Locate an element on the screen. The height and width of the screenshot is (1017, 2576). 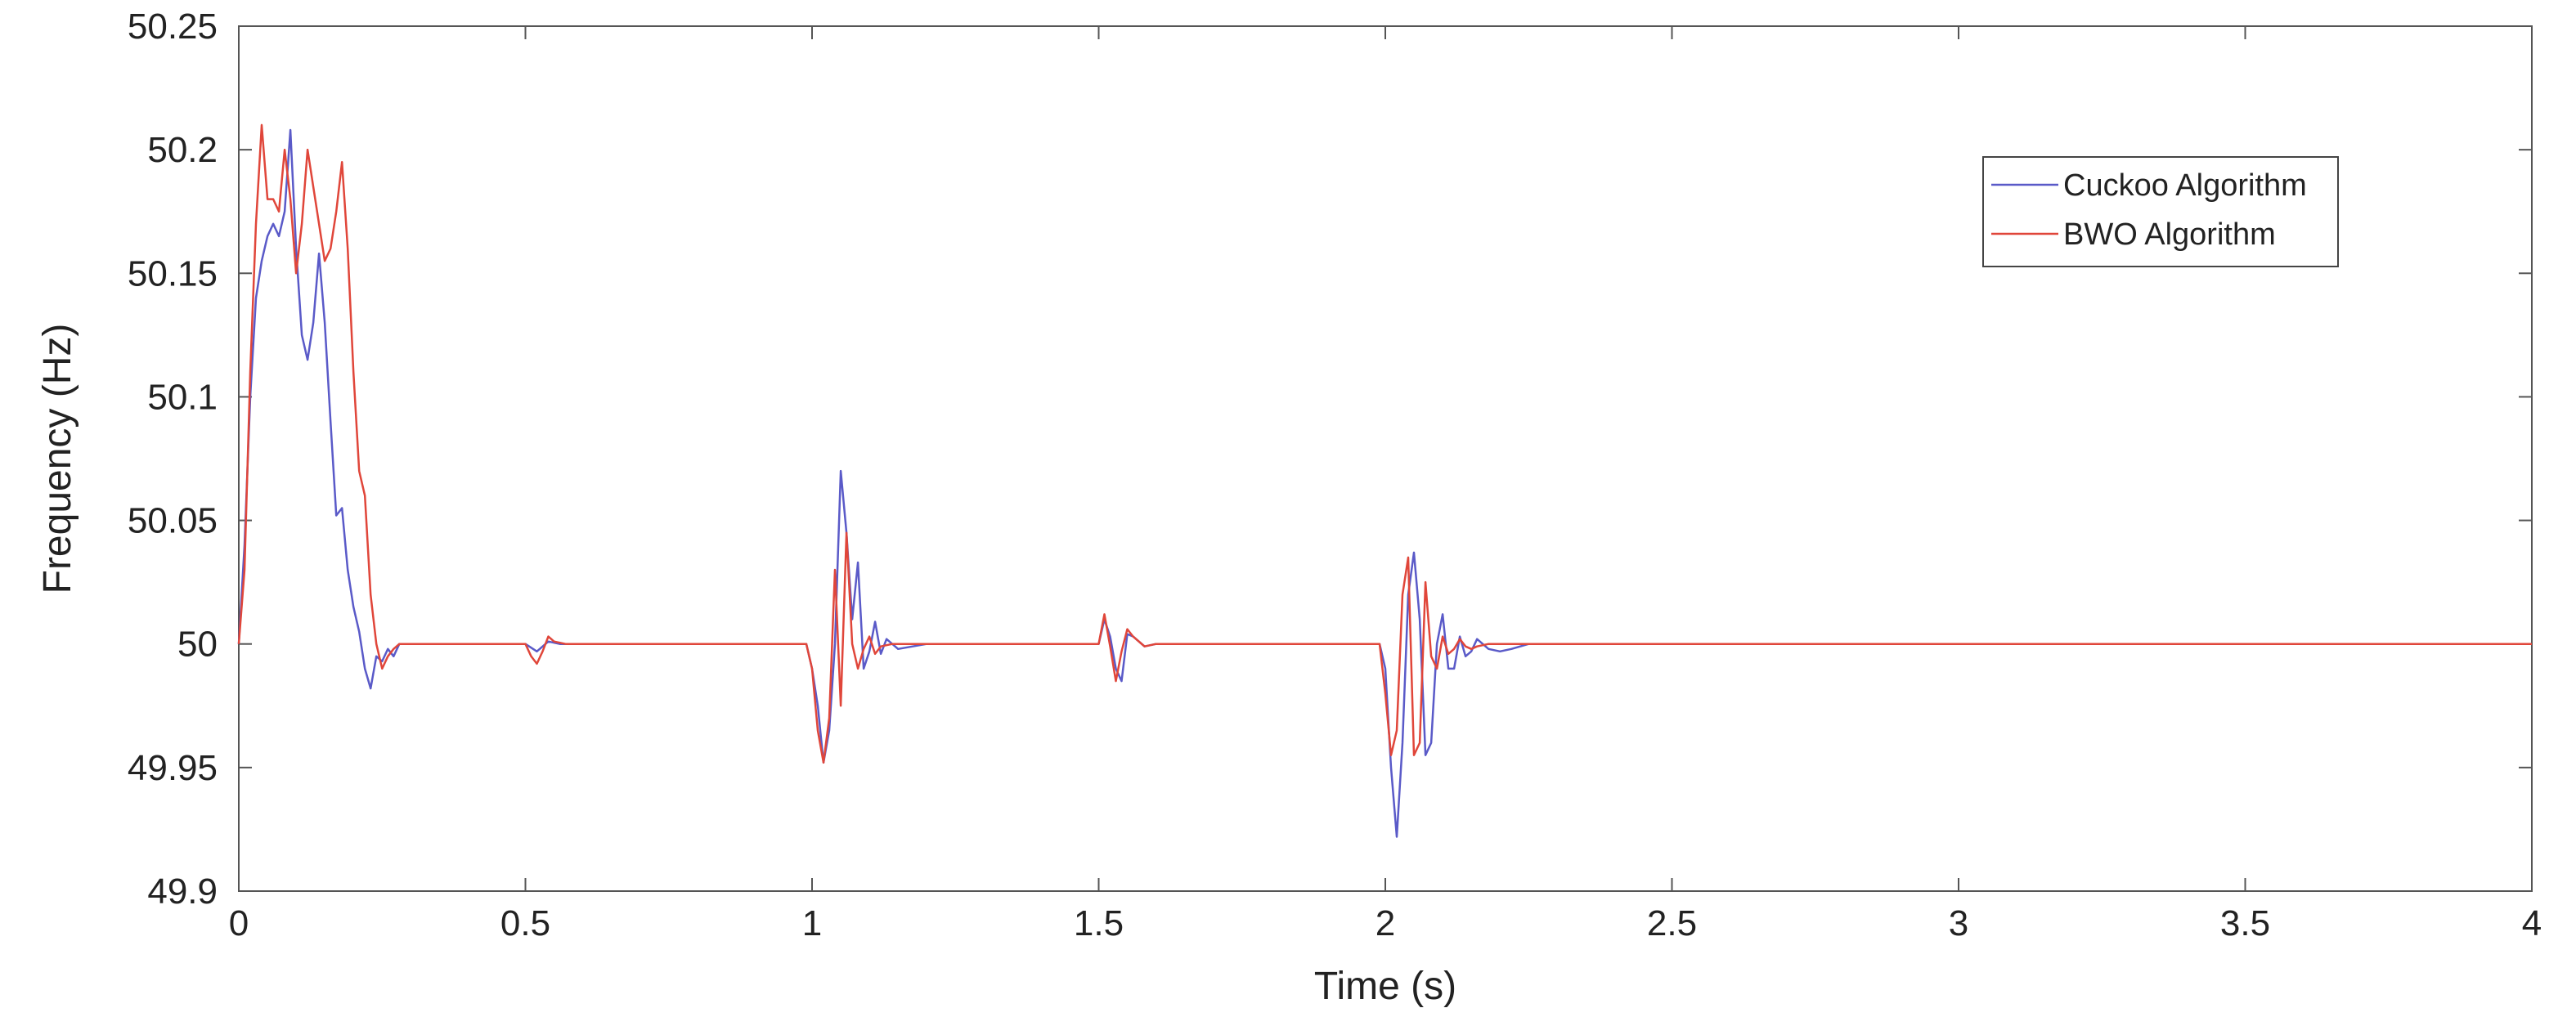
y-tick-label: 50.1 is located at coordinates (182, 397).